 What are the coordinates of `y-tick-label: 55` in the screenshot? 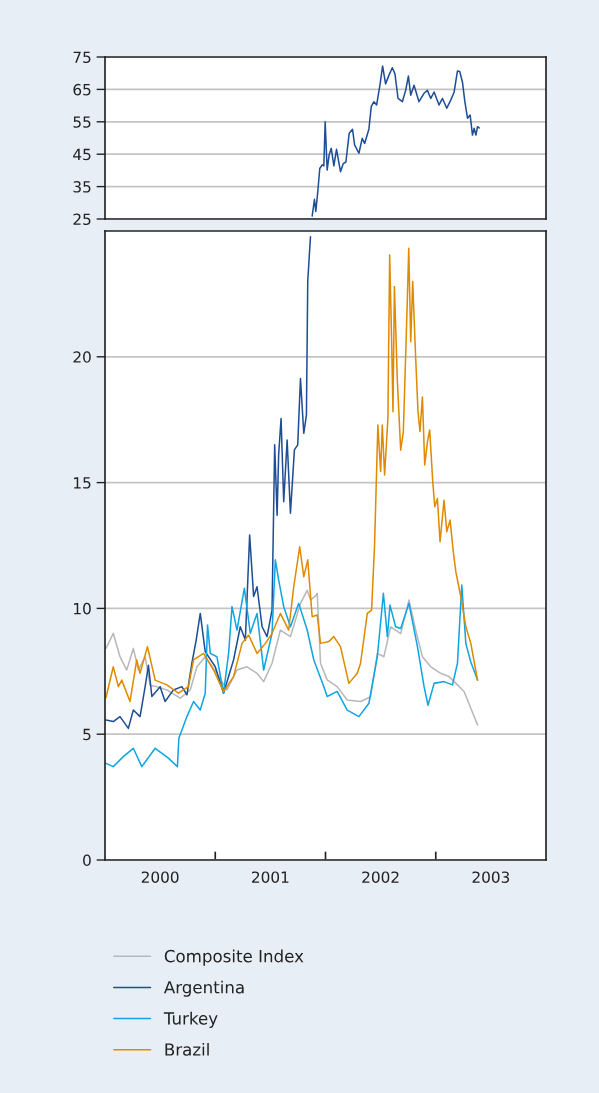 It's located at (82, 122).